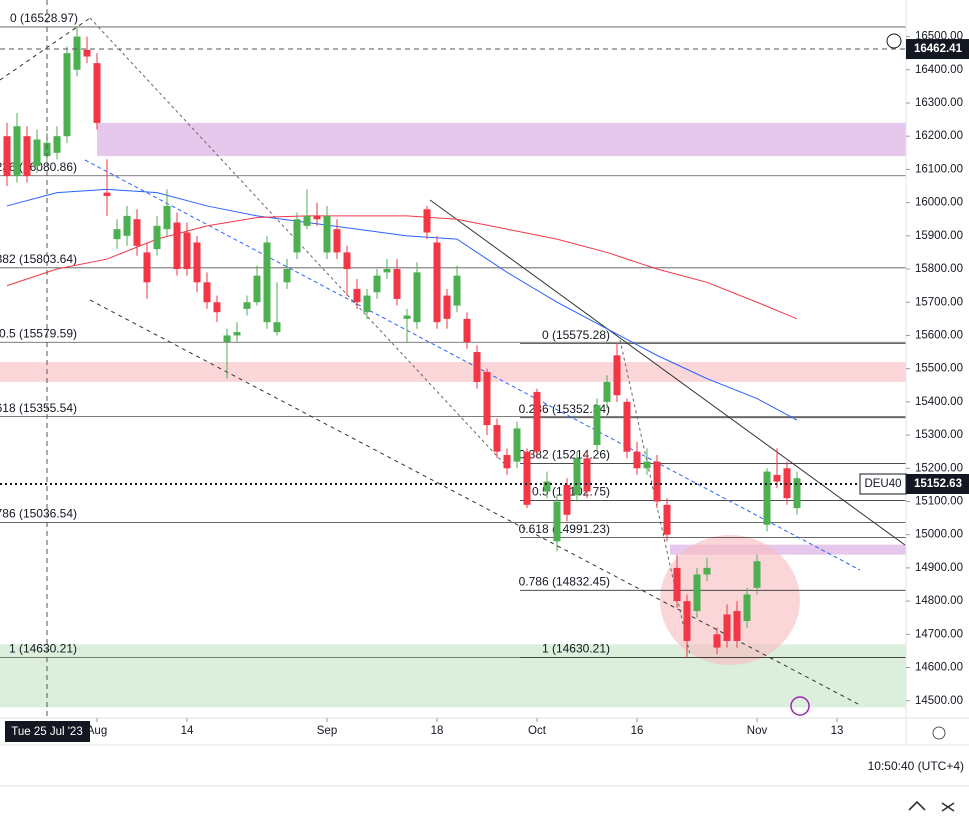  I want to click on y-tick-label: 14700.00, so click(939, 634).